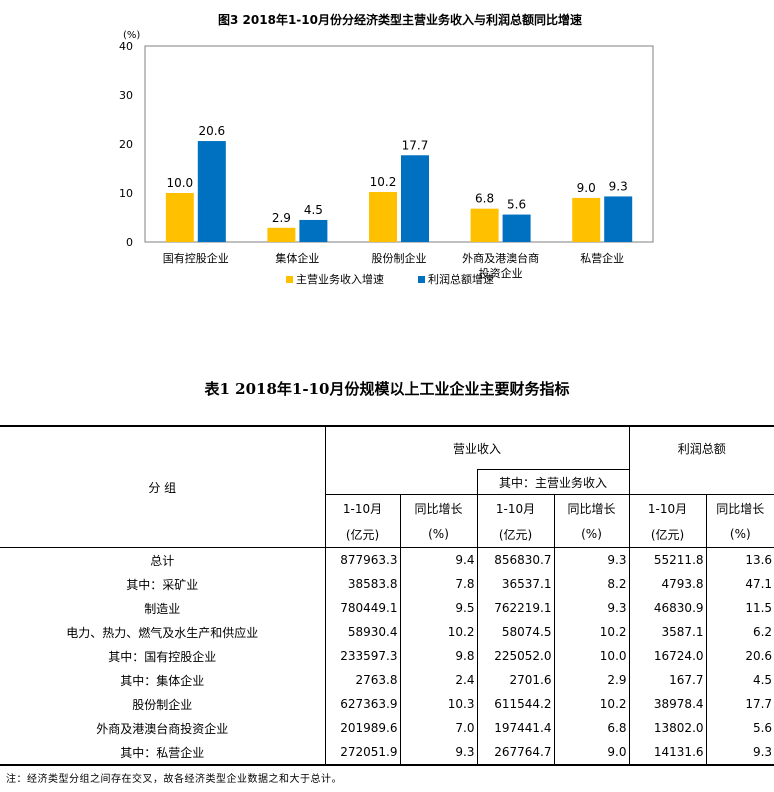 Image resolution: width=774 pixels, height=792 pixels. Describe the element at coordinates (362, 728) in the screenshot. I see `revenue-cell: 201989.6` at that location.